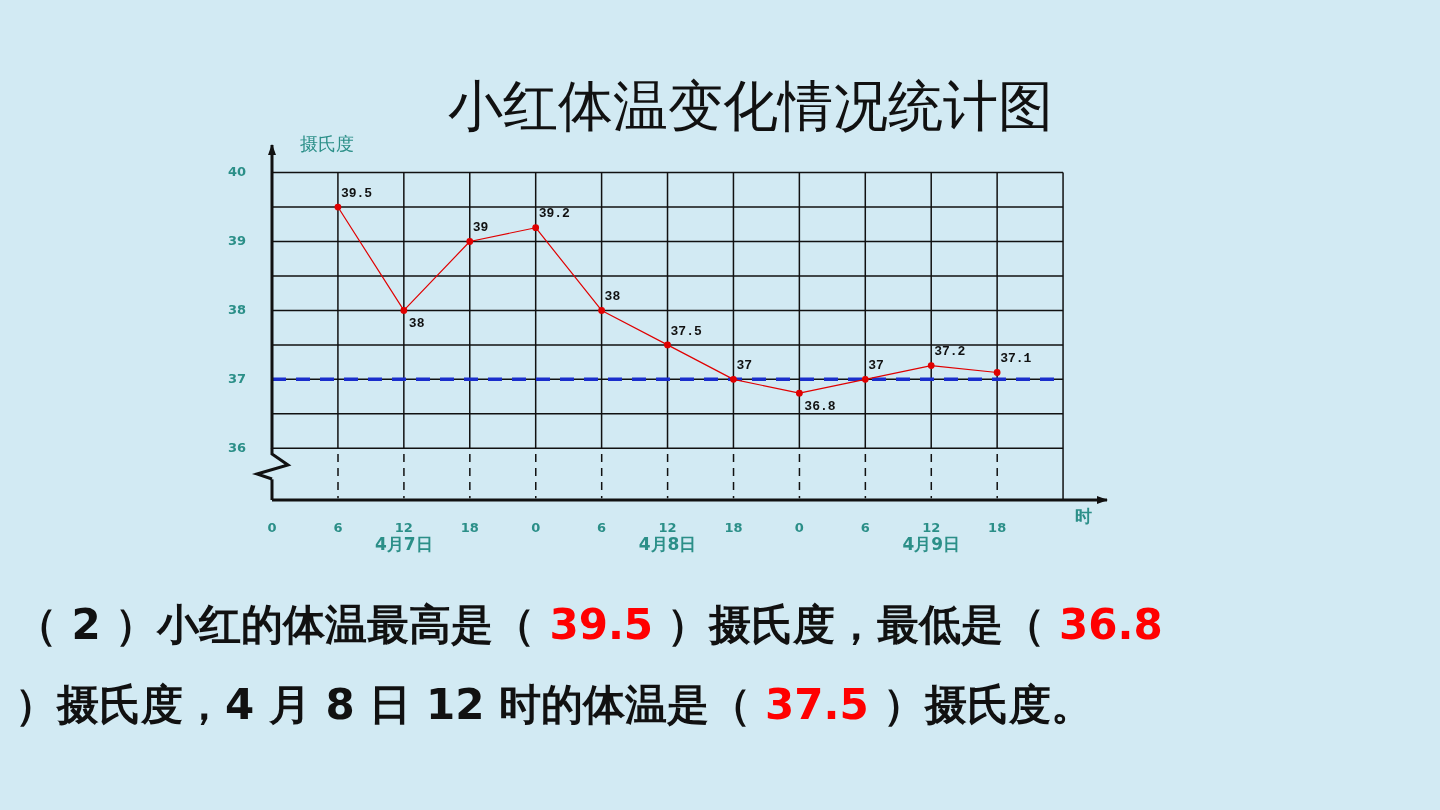 Image resolution: width=1440 pixels, height=810 pixels. I want to click on data-label: 37.5, so click(686, 331).